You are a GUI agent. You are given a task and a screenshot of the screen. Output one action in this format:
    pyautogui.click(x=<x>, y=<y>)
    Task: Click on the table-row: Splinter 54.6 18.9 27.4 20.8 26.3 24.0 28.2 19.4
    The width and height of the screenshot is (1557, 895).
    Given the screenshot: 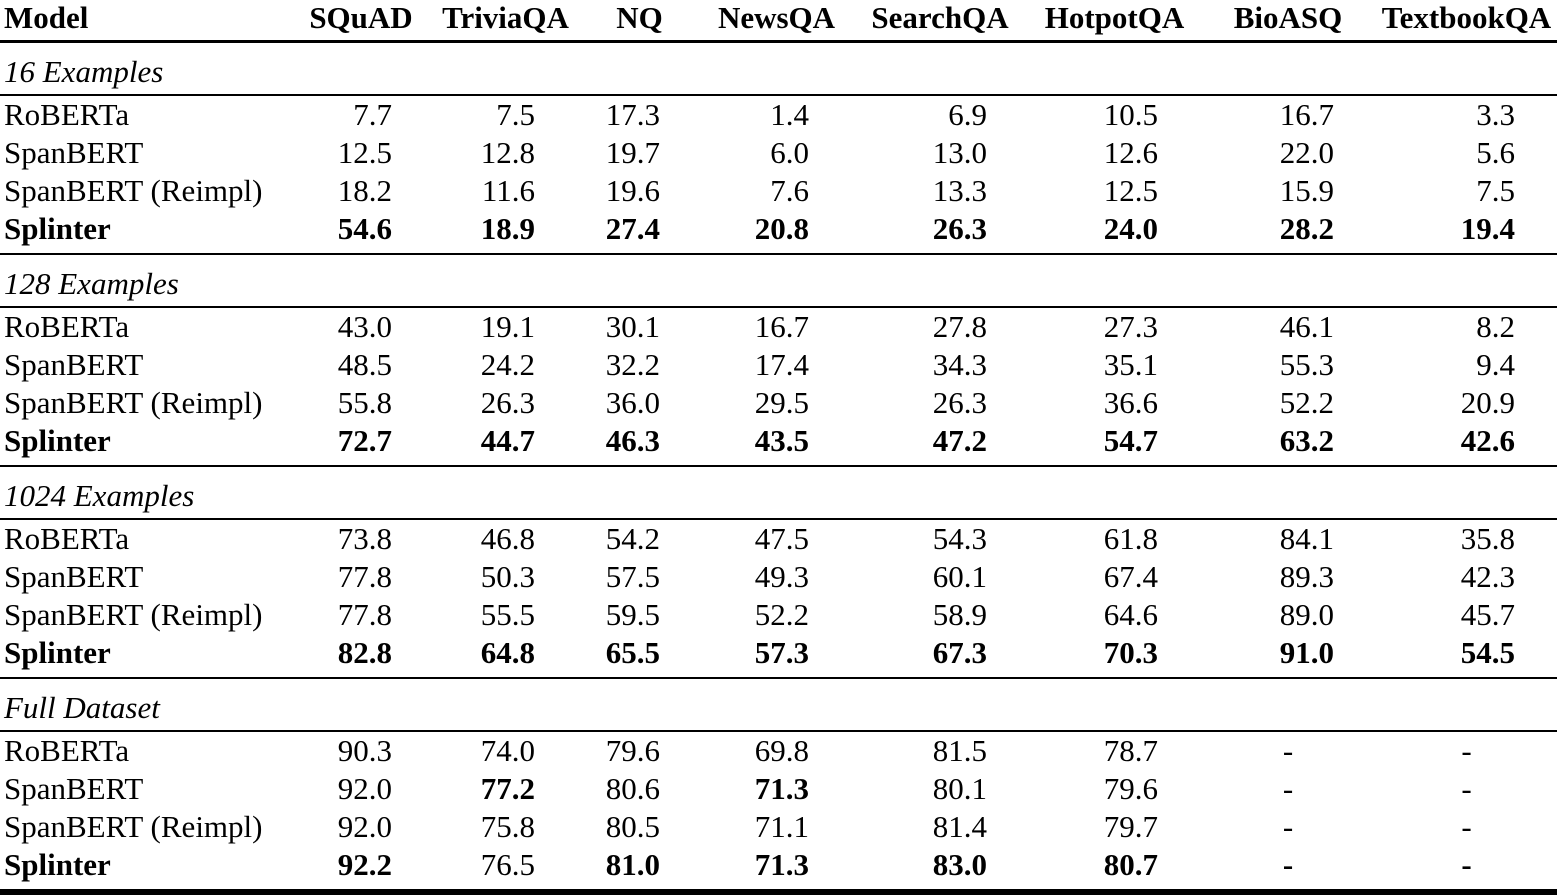 What is the action you would take?
    pyautogui.click(x=778, y=232)
    